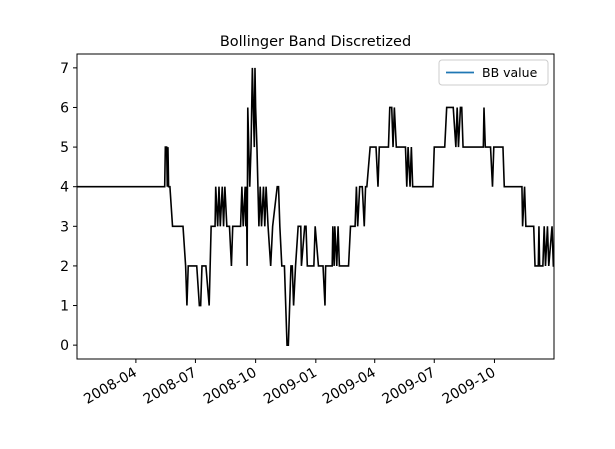 The width and height of the screenshot is (615, 449). What do you see at coordinates (64, 188) in the screenshot?
I see `y-tick-label: 4` at bounding box center [64, 188].